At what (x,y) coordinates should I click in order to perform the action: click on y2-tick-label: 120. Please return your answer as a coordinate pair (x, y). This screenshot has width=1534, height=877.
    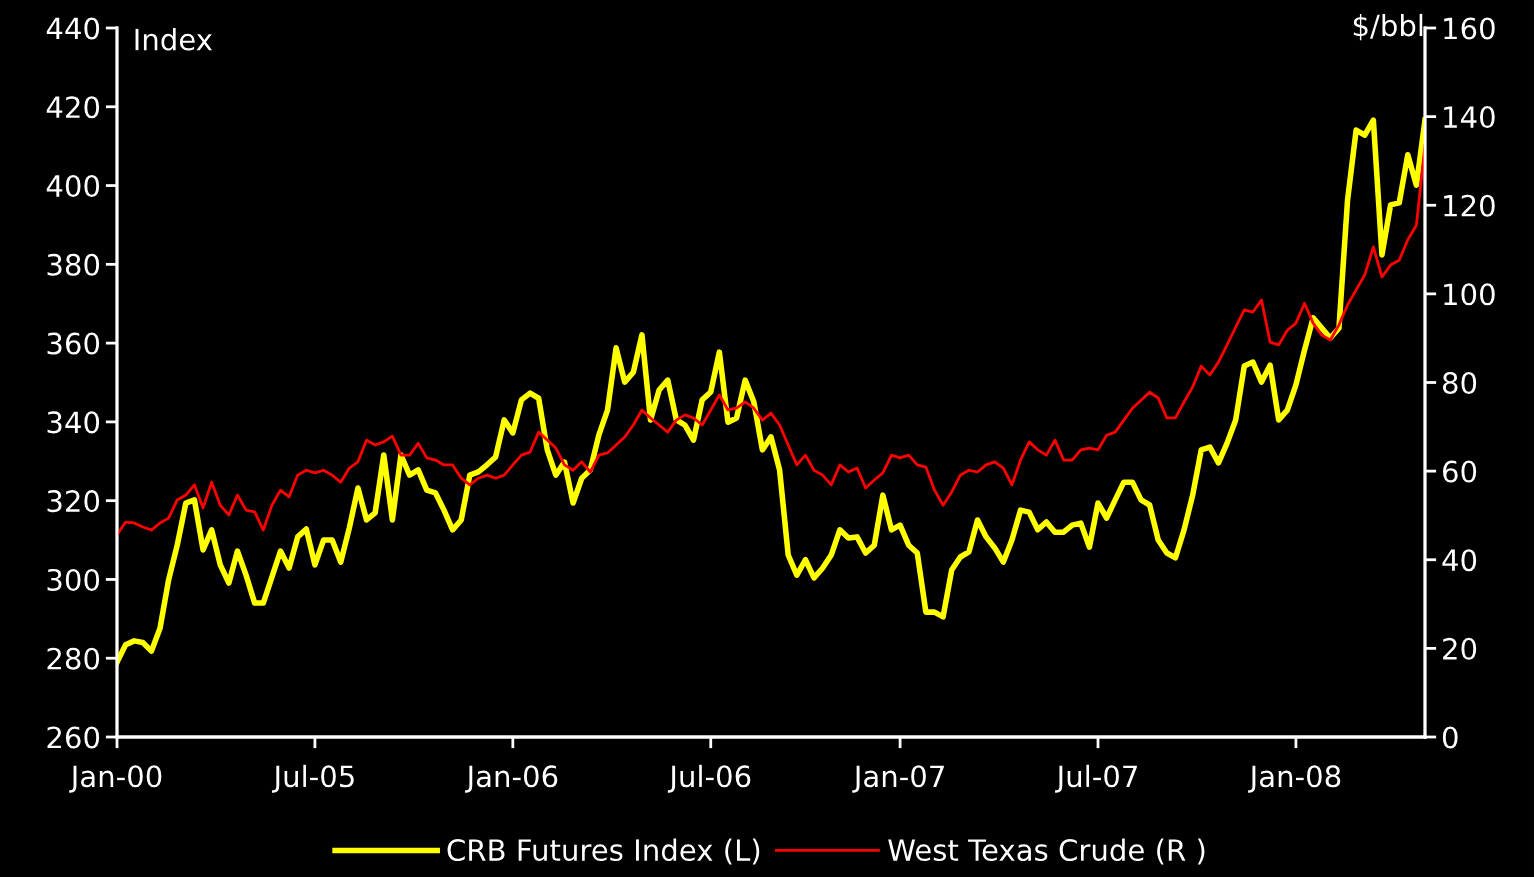
    Looking at the image, I should click on (1469, 205).